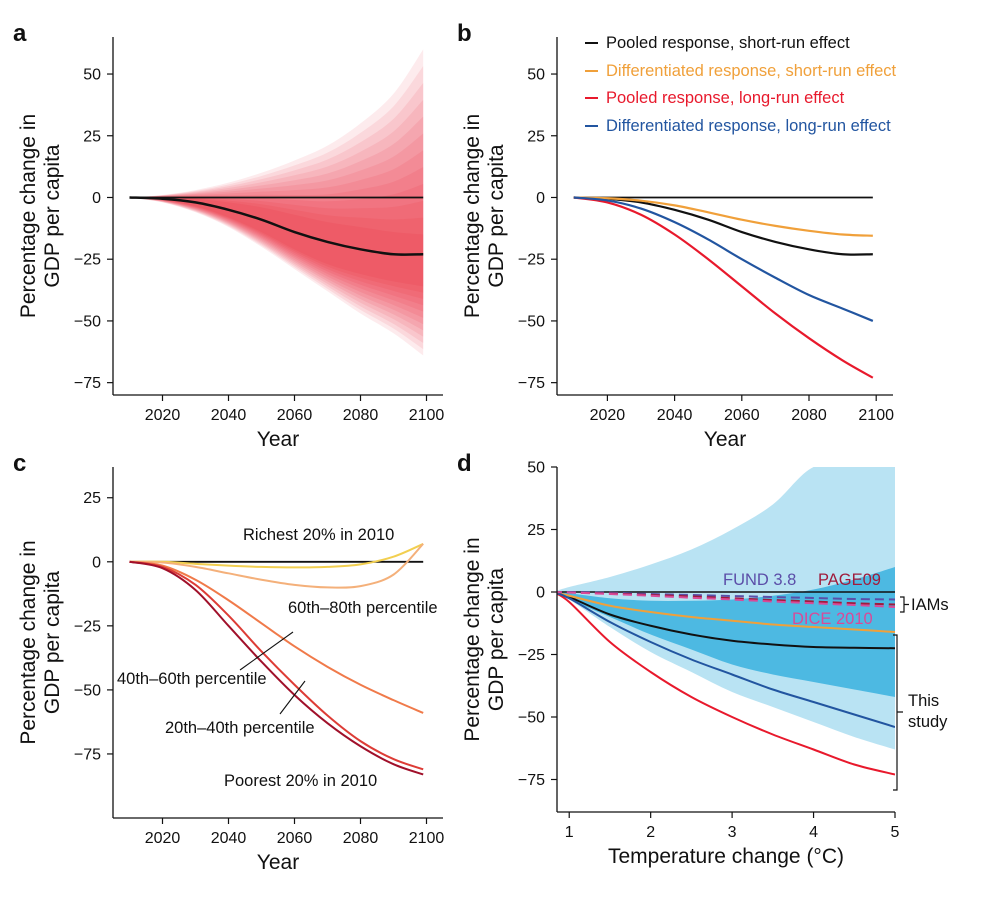 The image size is (985, 902). I want to click on legend-entry: Differentiated response, long-run effect, so click(748, 126).